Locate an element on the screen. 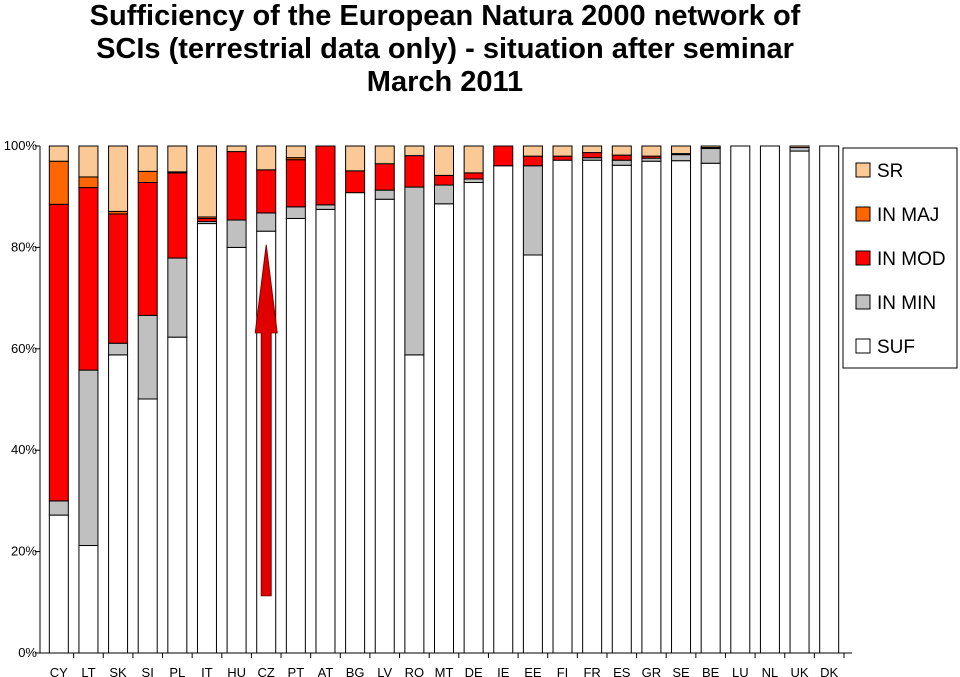 The height and width of the screenshot is (677, 960). bar-ro-sr is located at coordinates (414, 151).